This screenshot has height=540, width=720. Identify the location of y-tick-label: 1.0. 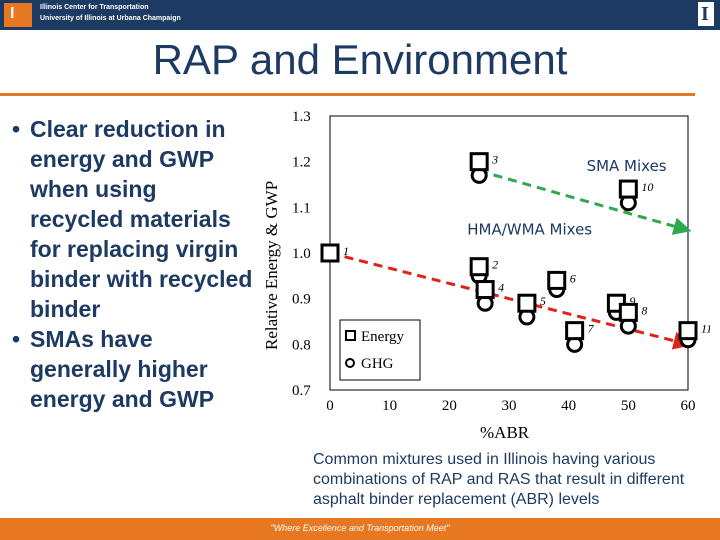
(301, 254).